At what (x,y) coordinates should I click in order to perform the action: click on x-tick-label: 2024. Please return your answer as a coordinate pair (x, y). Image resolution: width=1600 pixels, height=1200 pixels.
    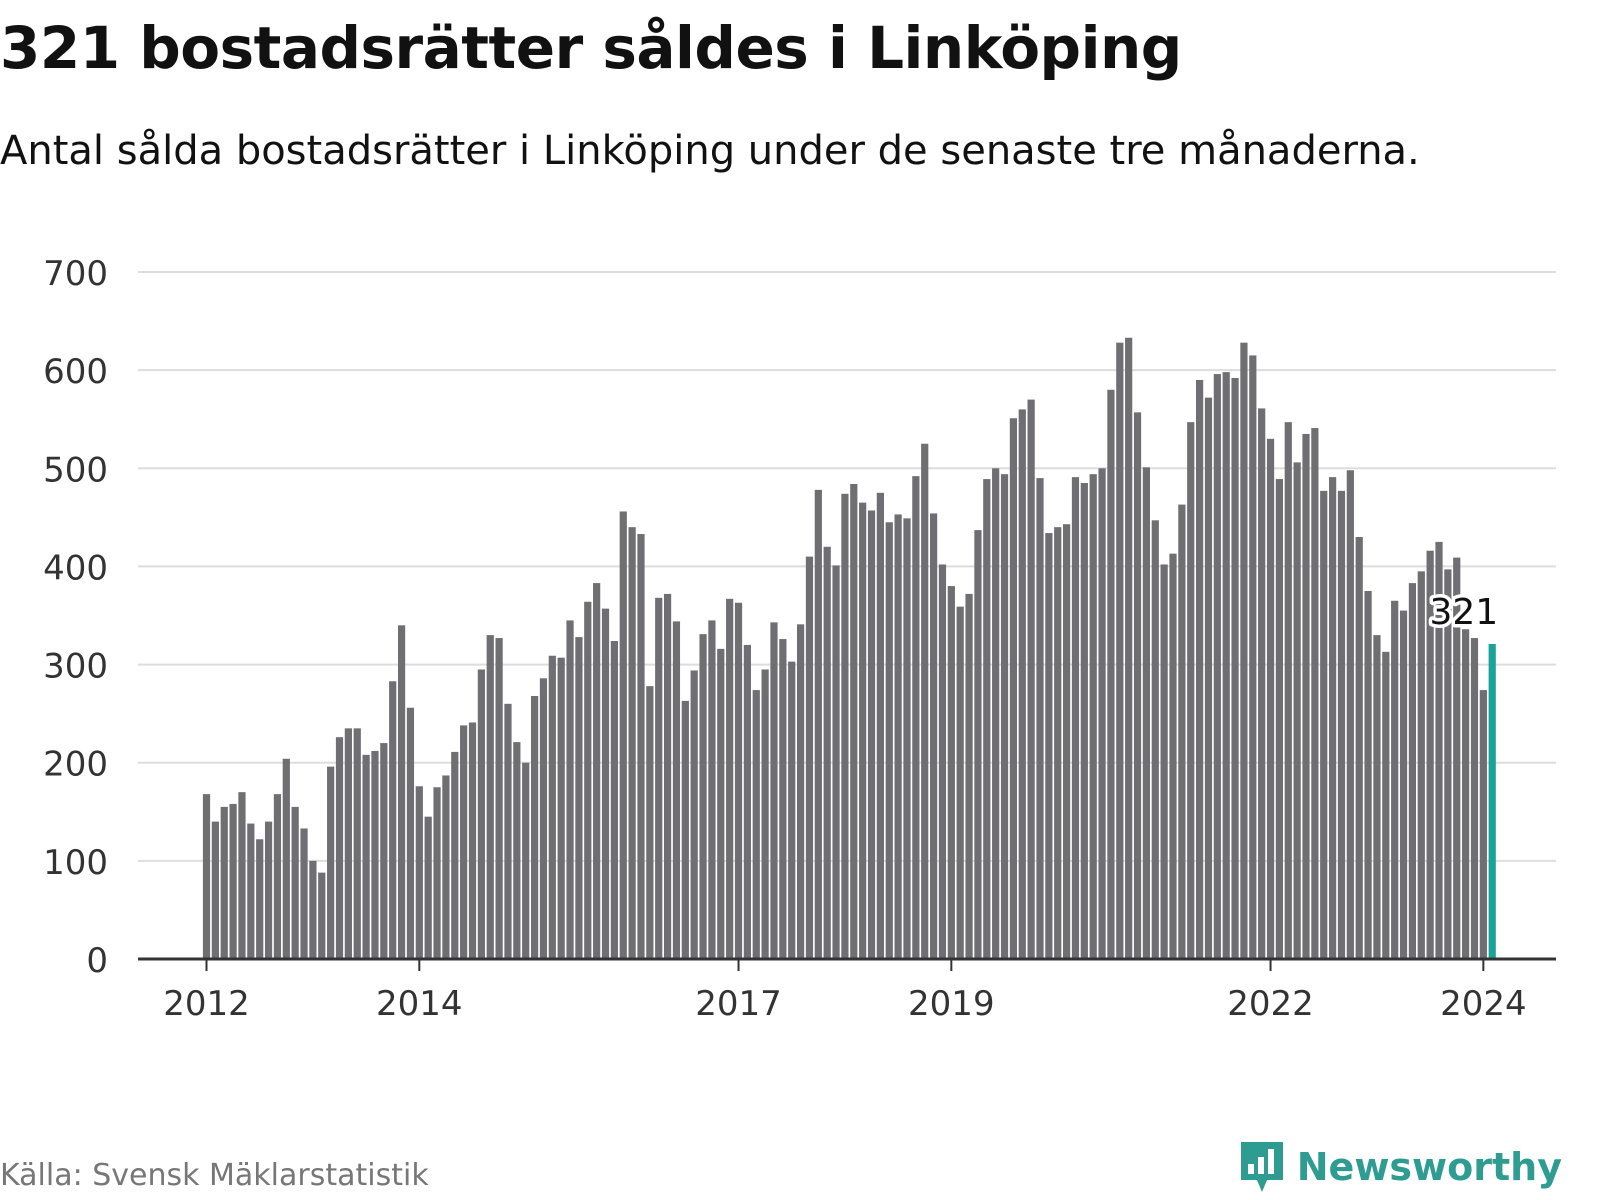
    Looking at the image, I should click on (1483, 1004).